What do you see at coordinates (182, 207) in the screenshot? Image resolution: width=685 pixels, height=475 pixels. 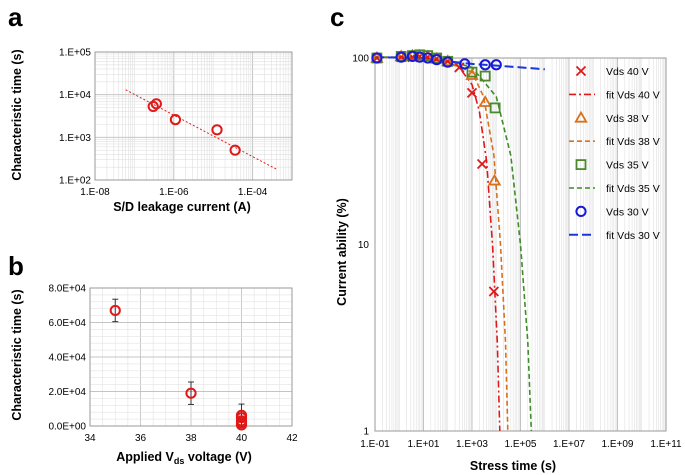 I see `chart-a-xlabel: S/D leakage current (A)` at bounding box center [182, 207].